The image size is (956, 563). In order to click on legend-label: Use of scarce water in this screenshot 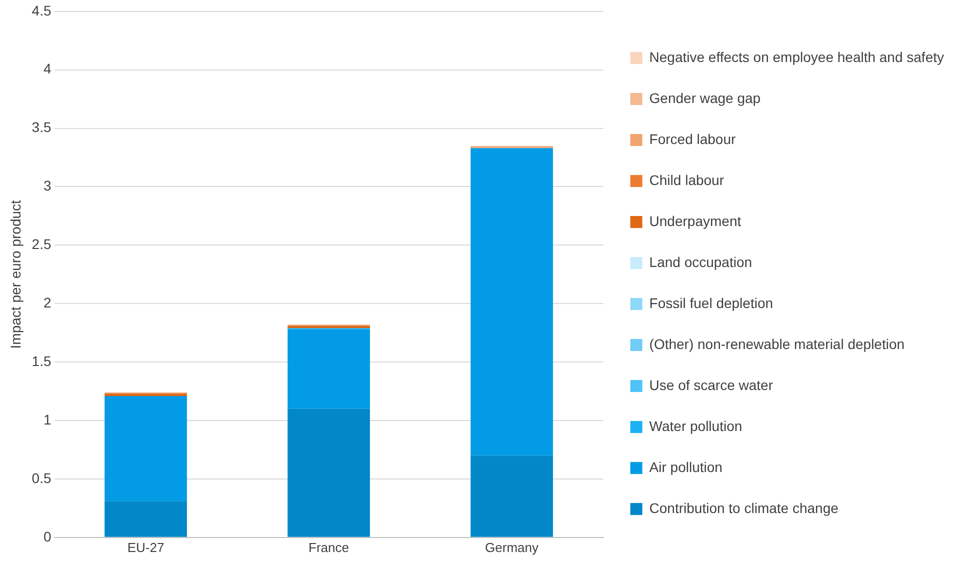, I will do `click(711, 384)`.